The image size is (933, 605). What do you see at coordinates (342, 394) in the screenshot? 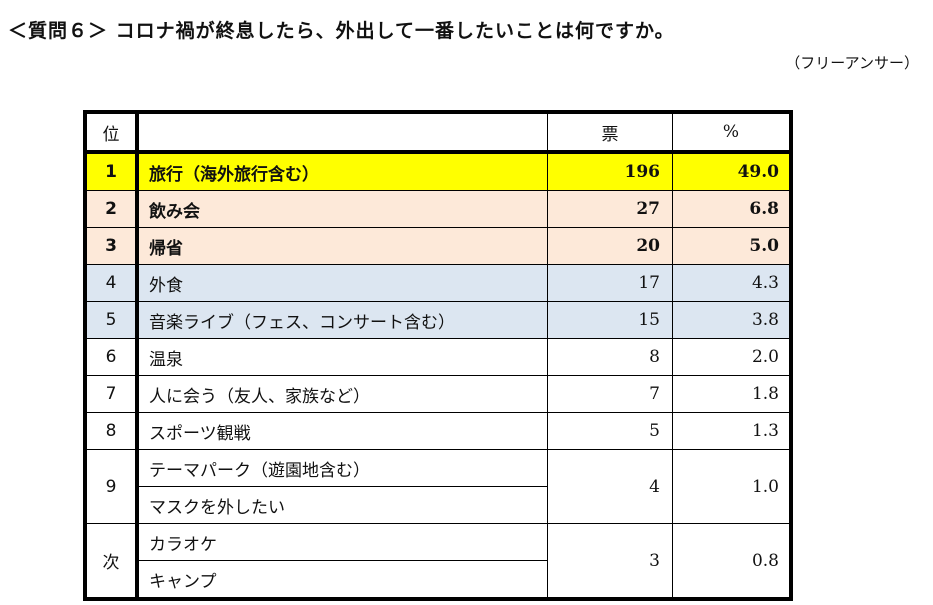
I see `item-cell: 人に会う（友人、家族など）` at bounding box center [342, 394].